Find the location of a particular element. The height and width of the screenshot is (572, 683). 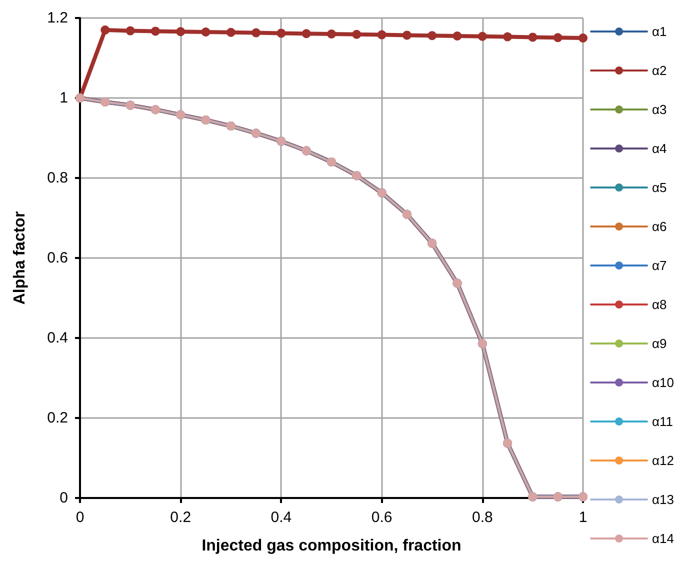

x-tick-label: 0.4 is located at coordinates (281, 517).